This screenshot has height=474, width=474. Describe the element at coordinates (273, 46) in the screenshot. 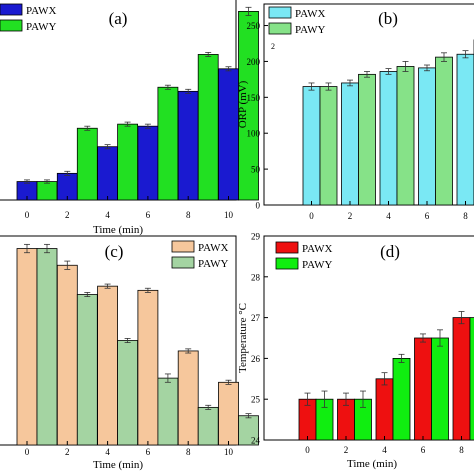

I see `annotation-text: 2` at that location.